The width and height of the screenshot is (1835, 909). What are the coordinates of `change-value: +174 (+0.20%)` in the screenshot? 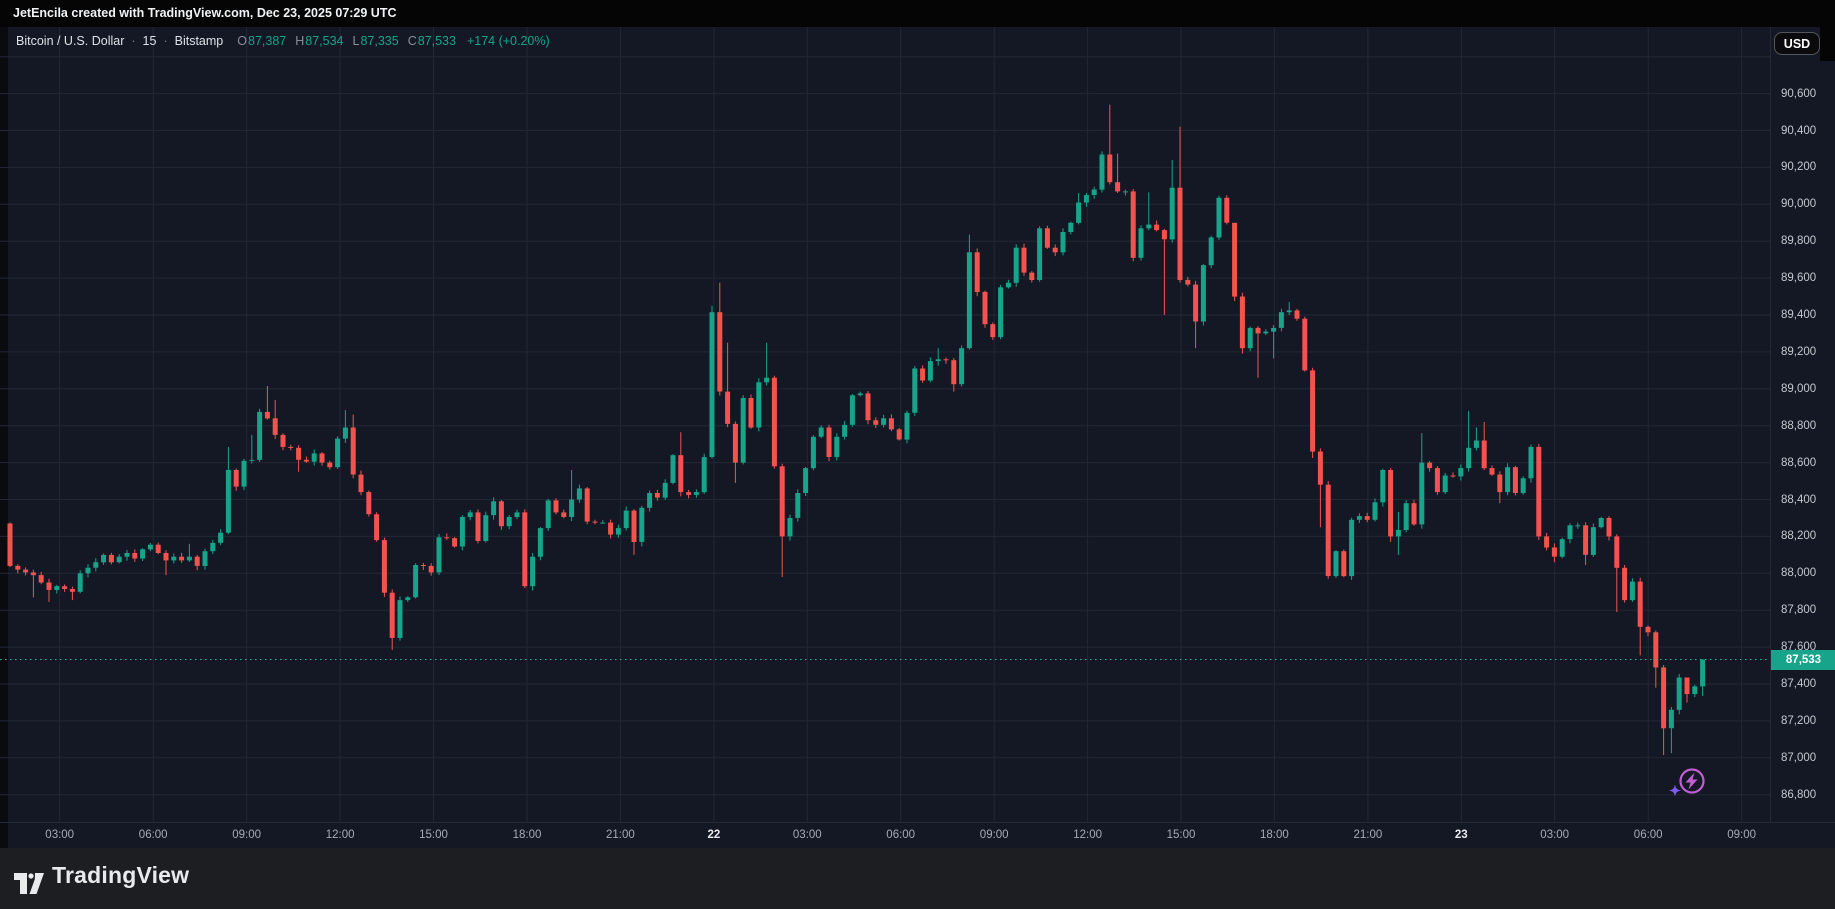 It's located at (508, 41).